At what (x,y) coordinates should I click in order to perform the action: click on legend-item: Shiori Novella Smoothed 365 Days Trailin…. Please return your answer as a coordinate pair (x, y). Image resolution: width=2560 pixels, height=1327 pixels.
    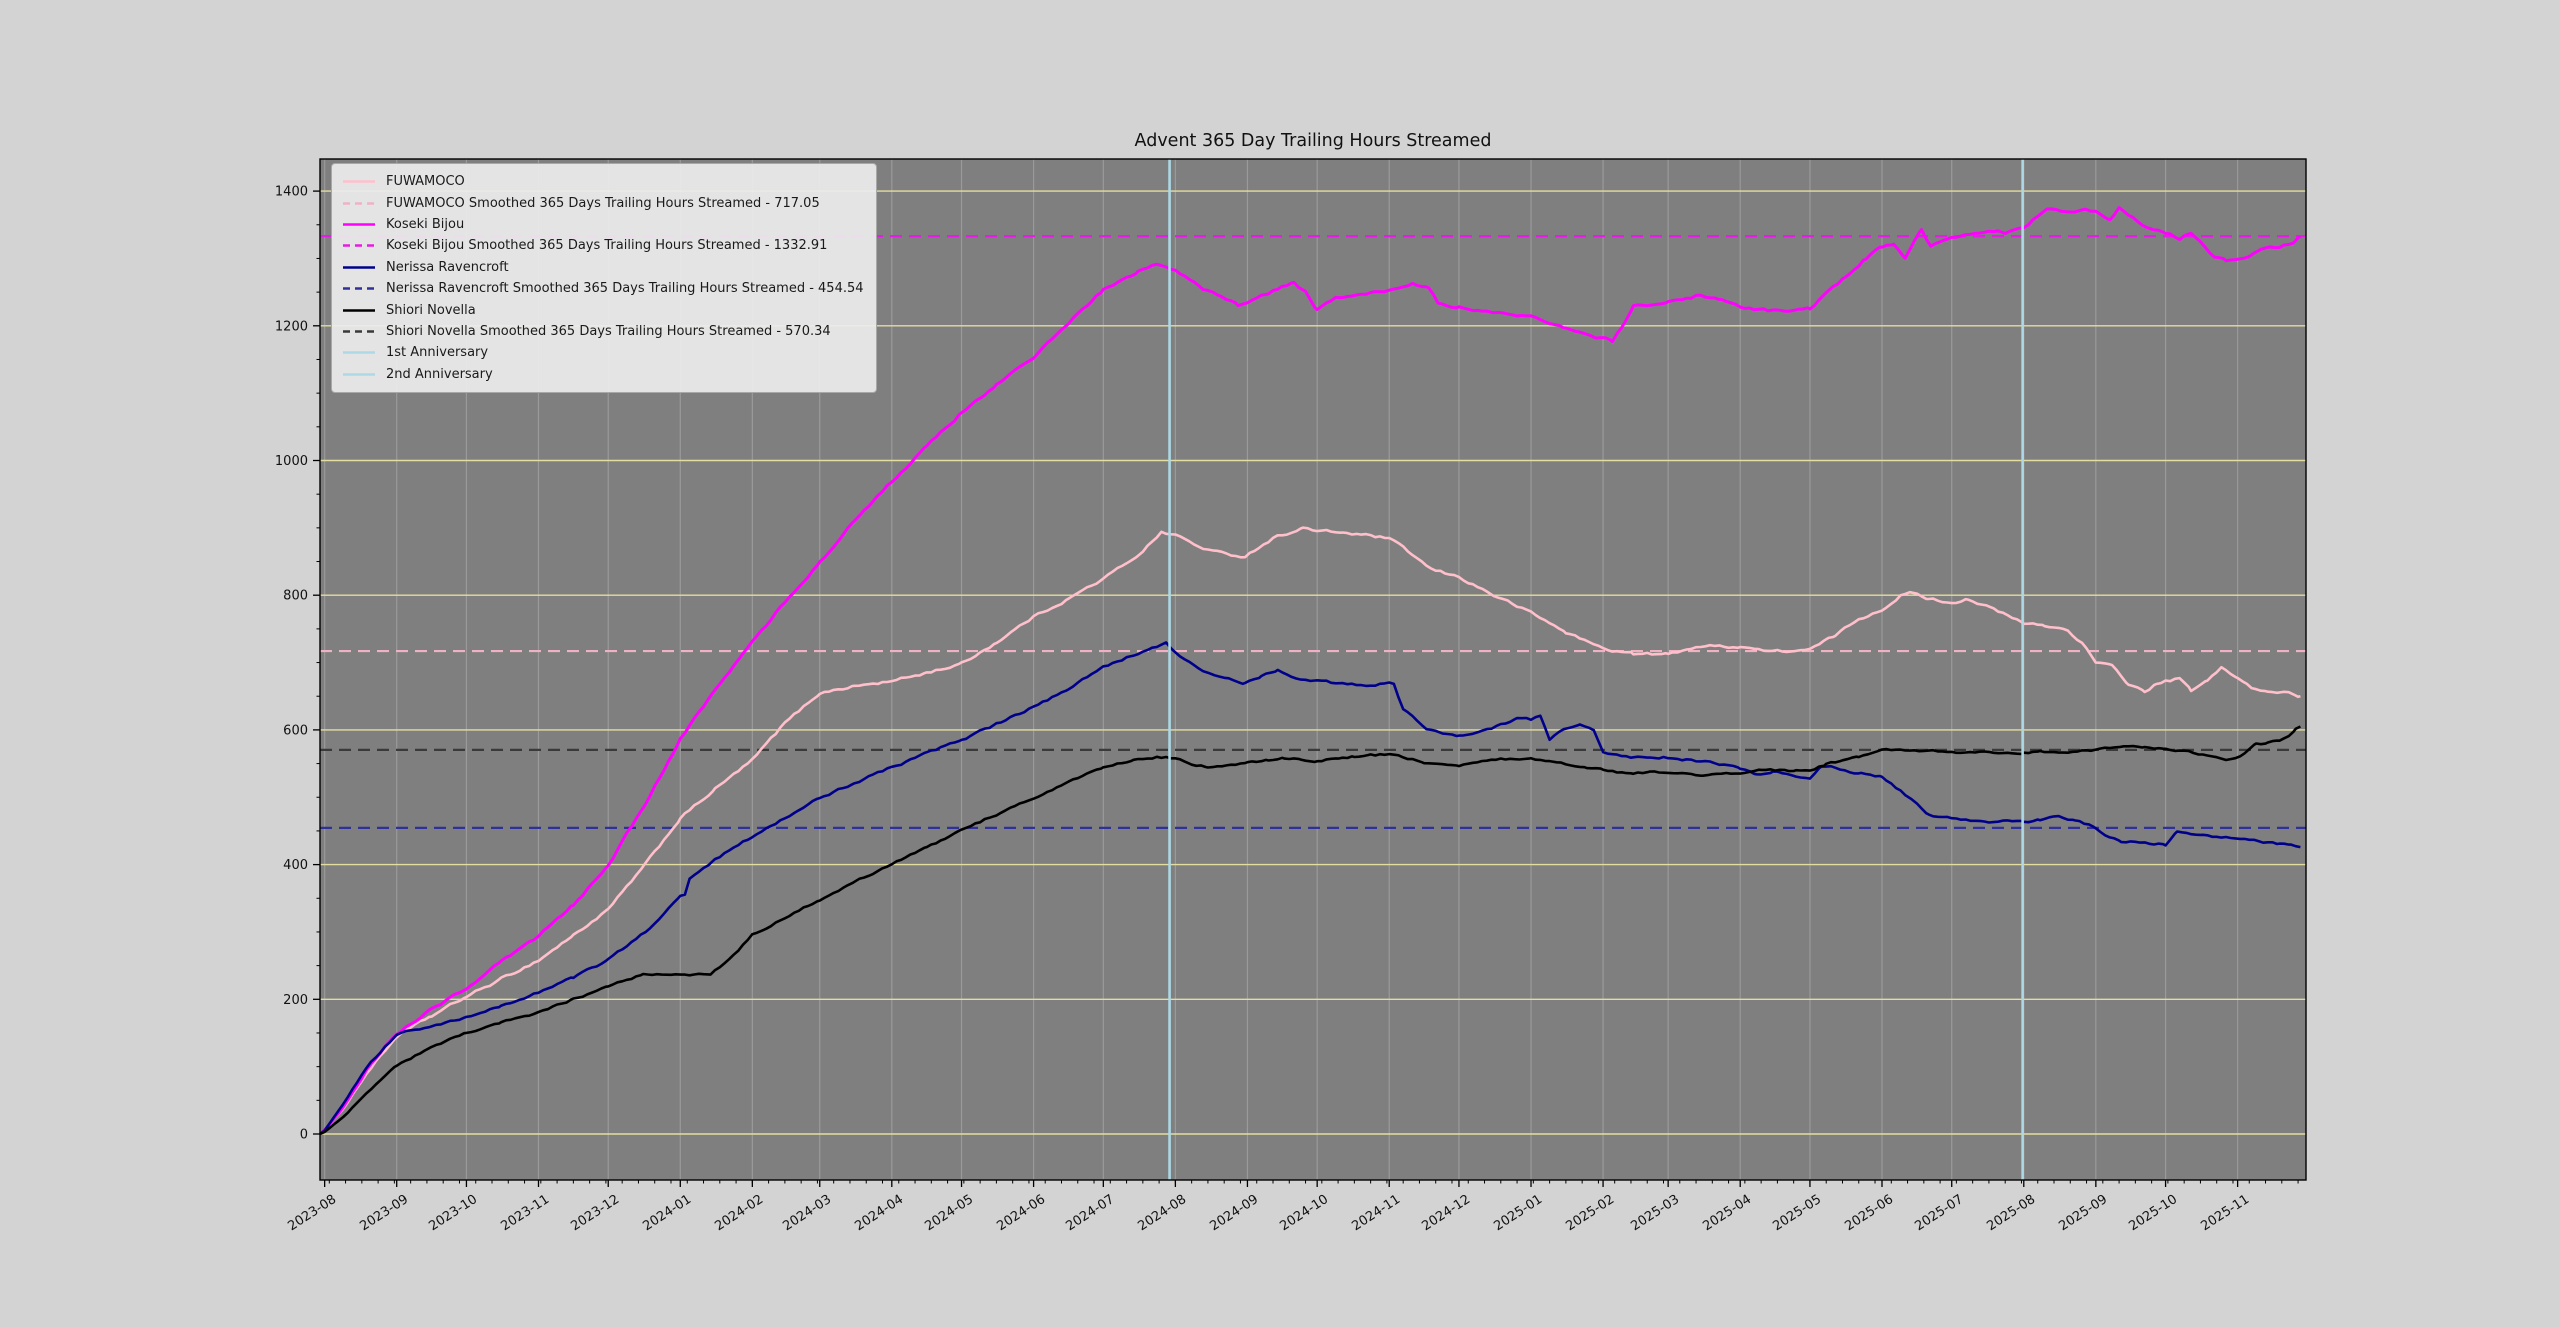
    Looking at the image, I should click on (603, 331).